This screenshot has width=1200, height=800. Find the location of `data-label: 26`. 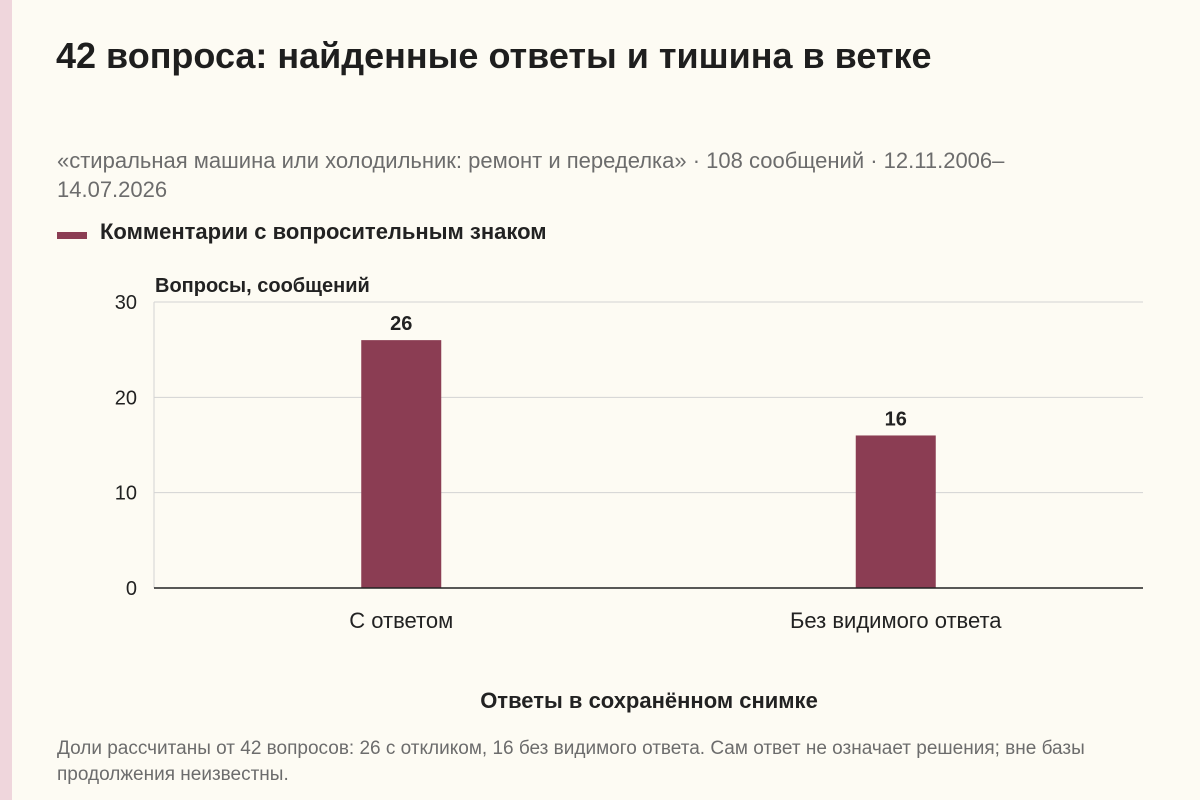

data-label: 26 is located at coordinates (401, 324).